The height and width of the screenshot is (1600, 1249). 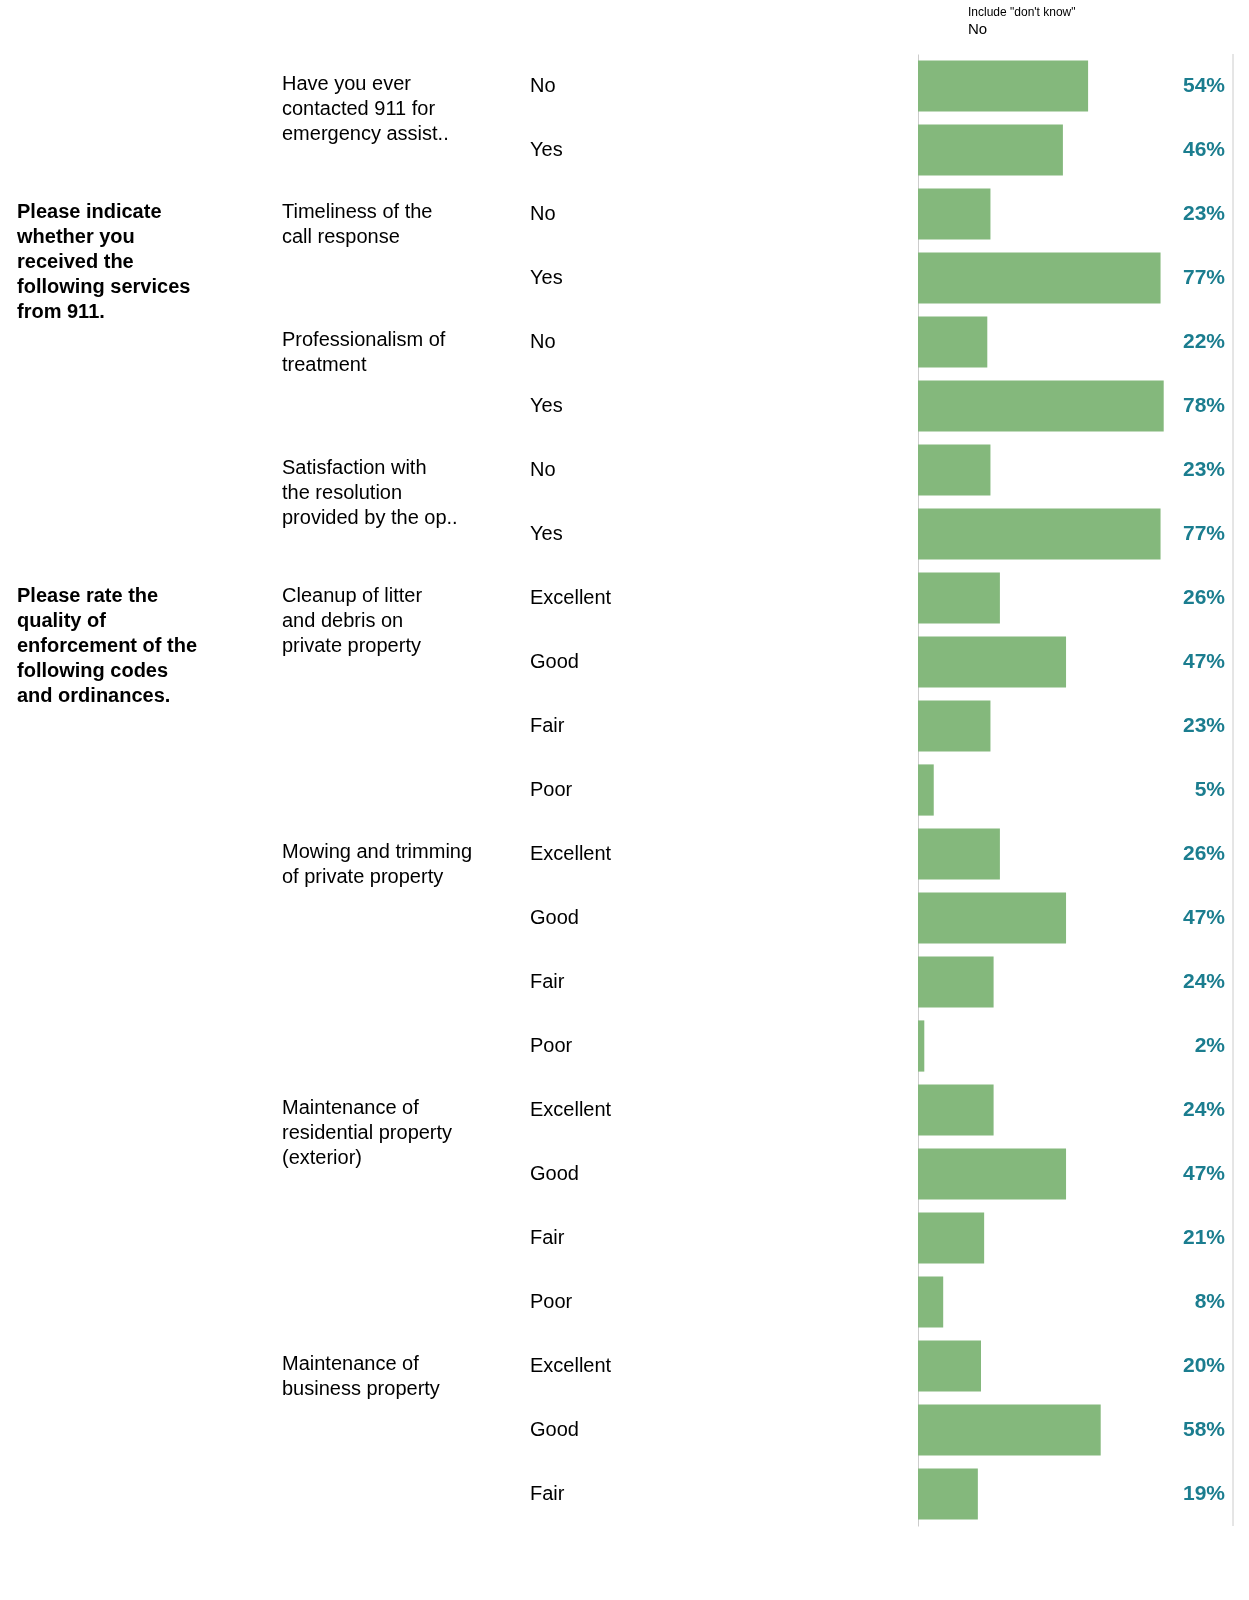 I want to click on text: Maintenance of business property, so click(x=361, y=1375).